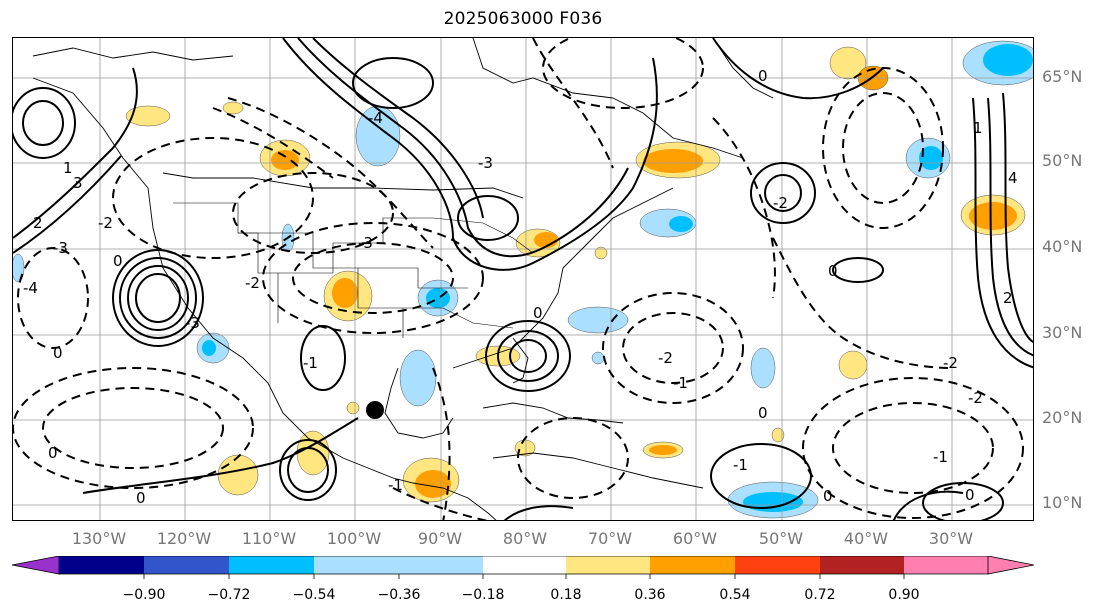  What do you see at coordinates (525, 538) in the screenshot?
I see `lon-label: 80°W` at bounding box center [525, 538].